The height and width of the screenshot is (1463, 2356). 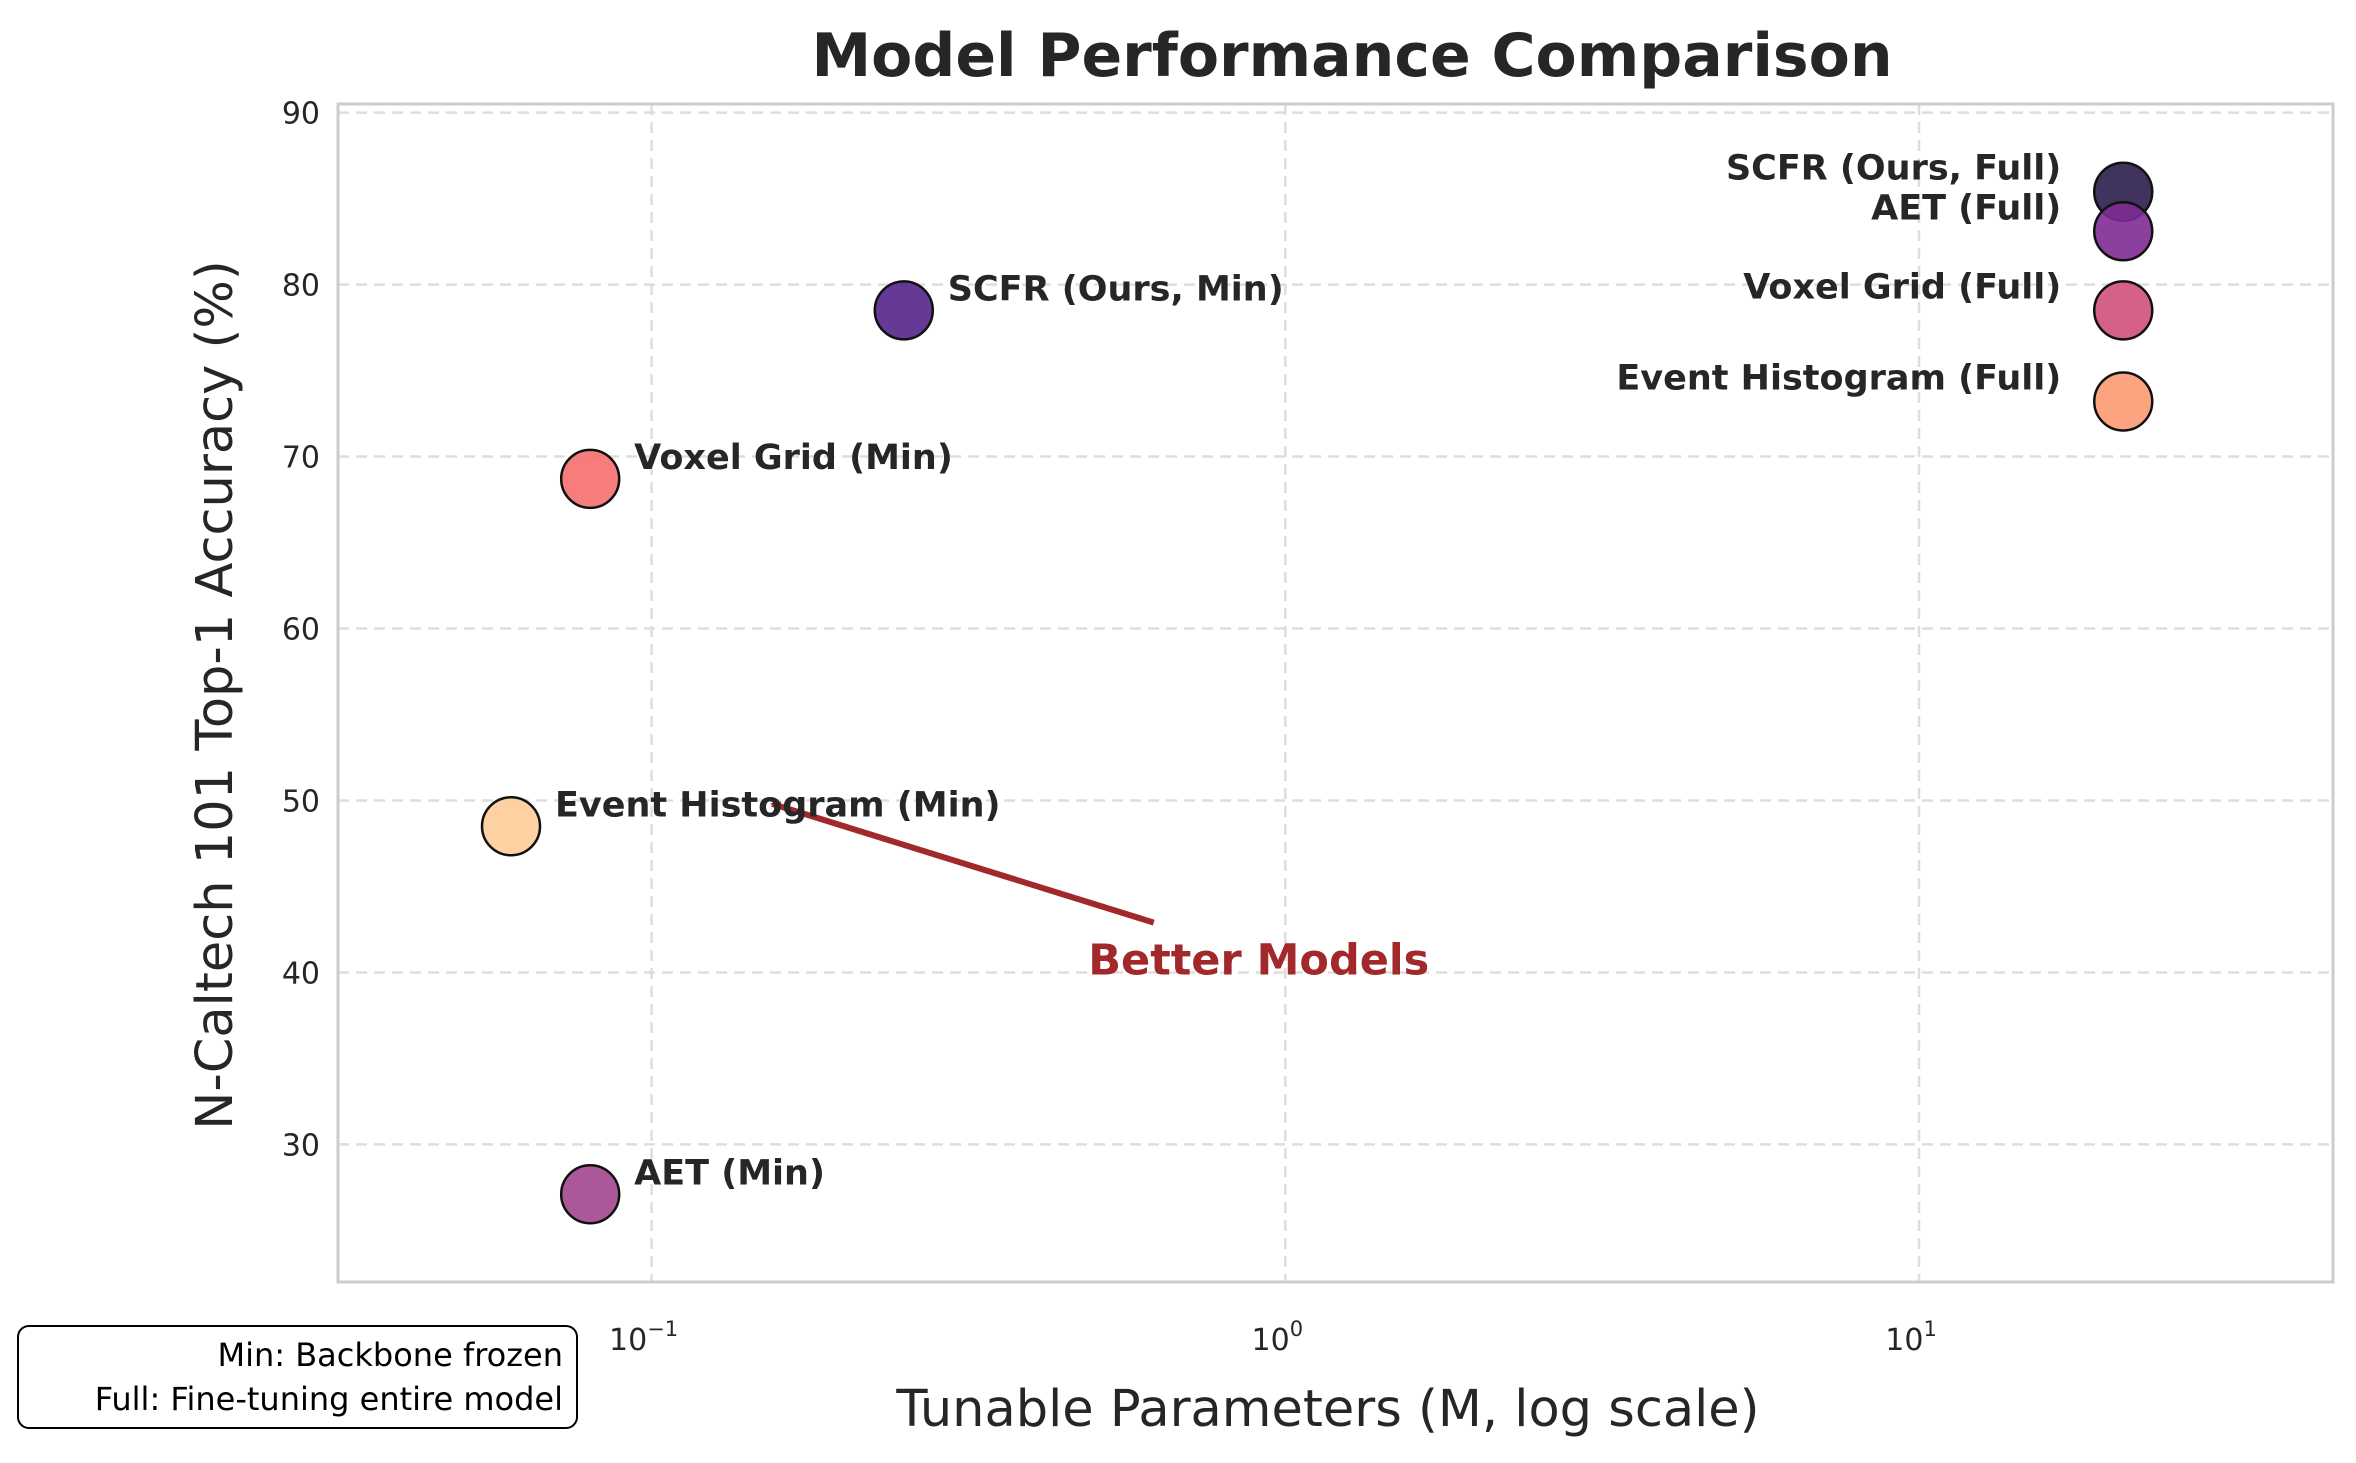 What do you see at coordinates (643, 1337) in the screenshot?
I see `x-tick-label: 10⁻¹` at bounding box center [643, 1337].